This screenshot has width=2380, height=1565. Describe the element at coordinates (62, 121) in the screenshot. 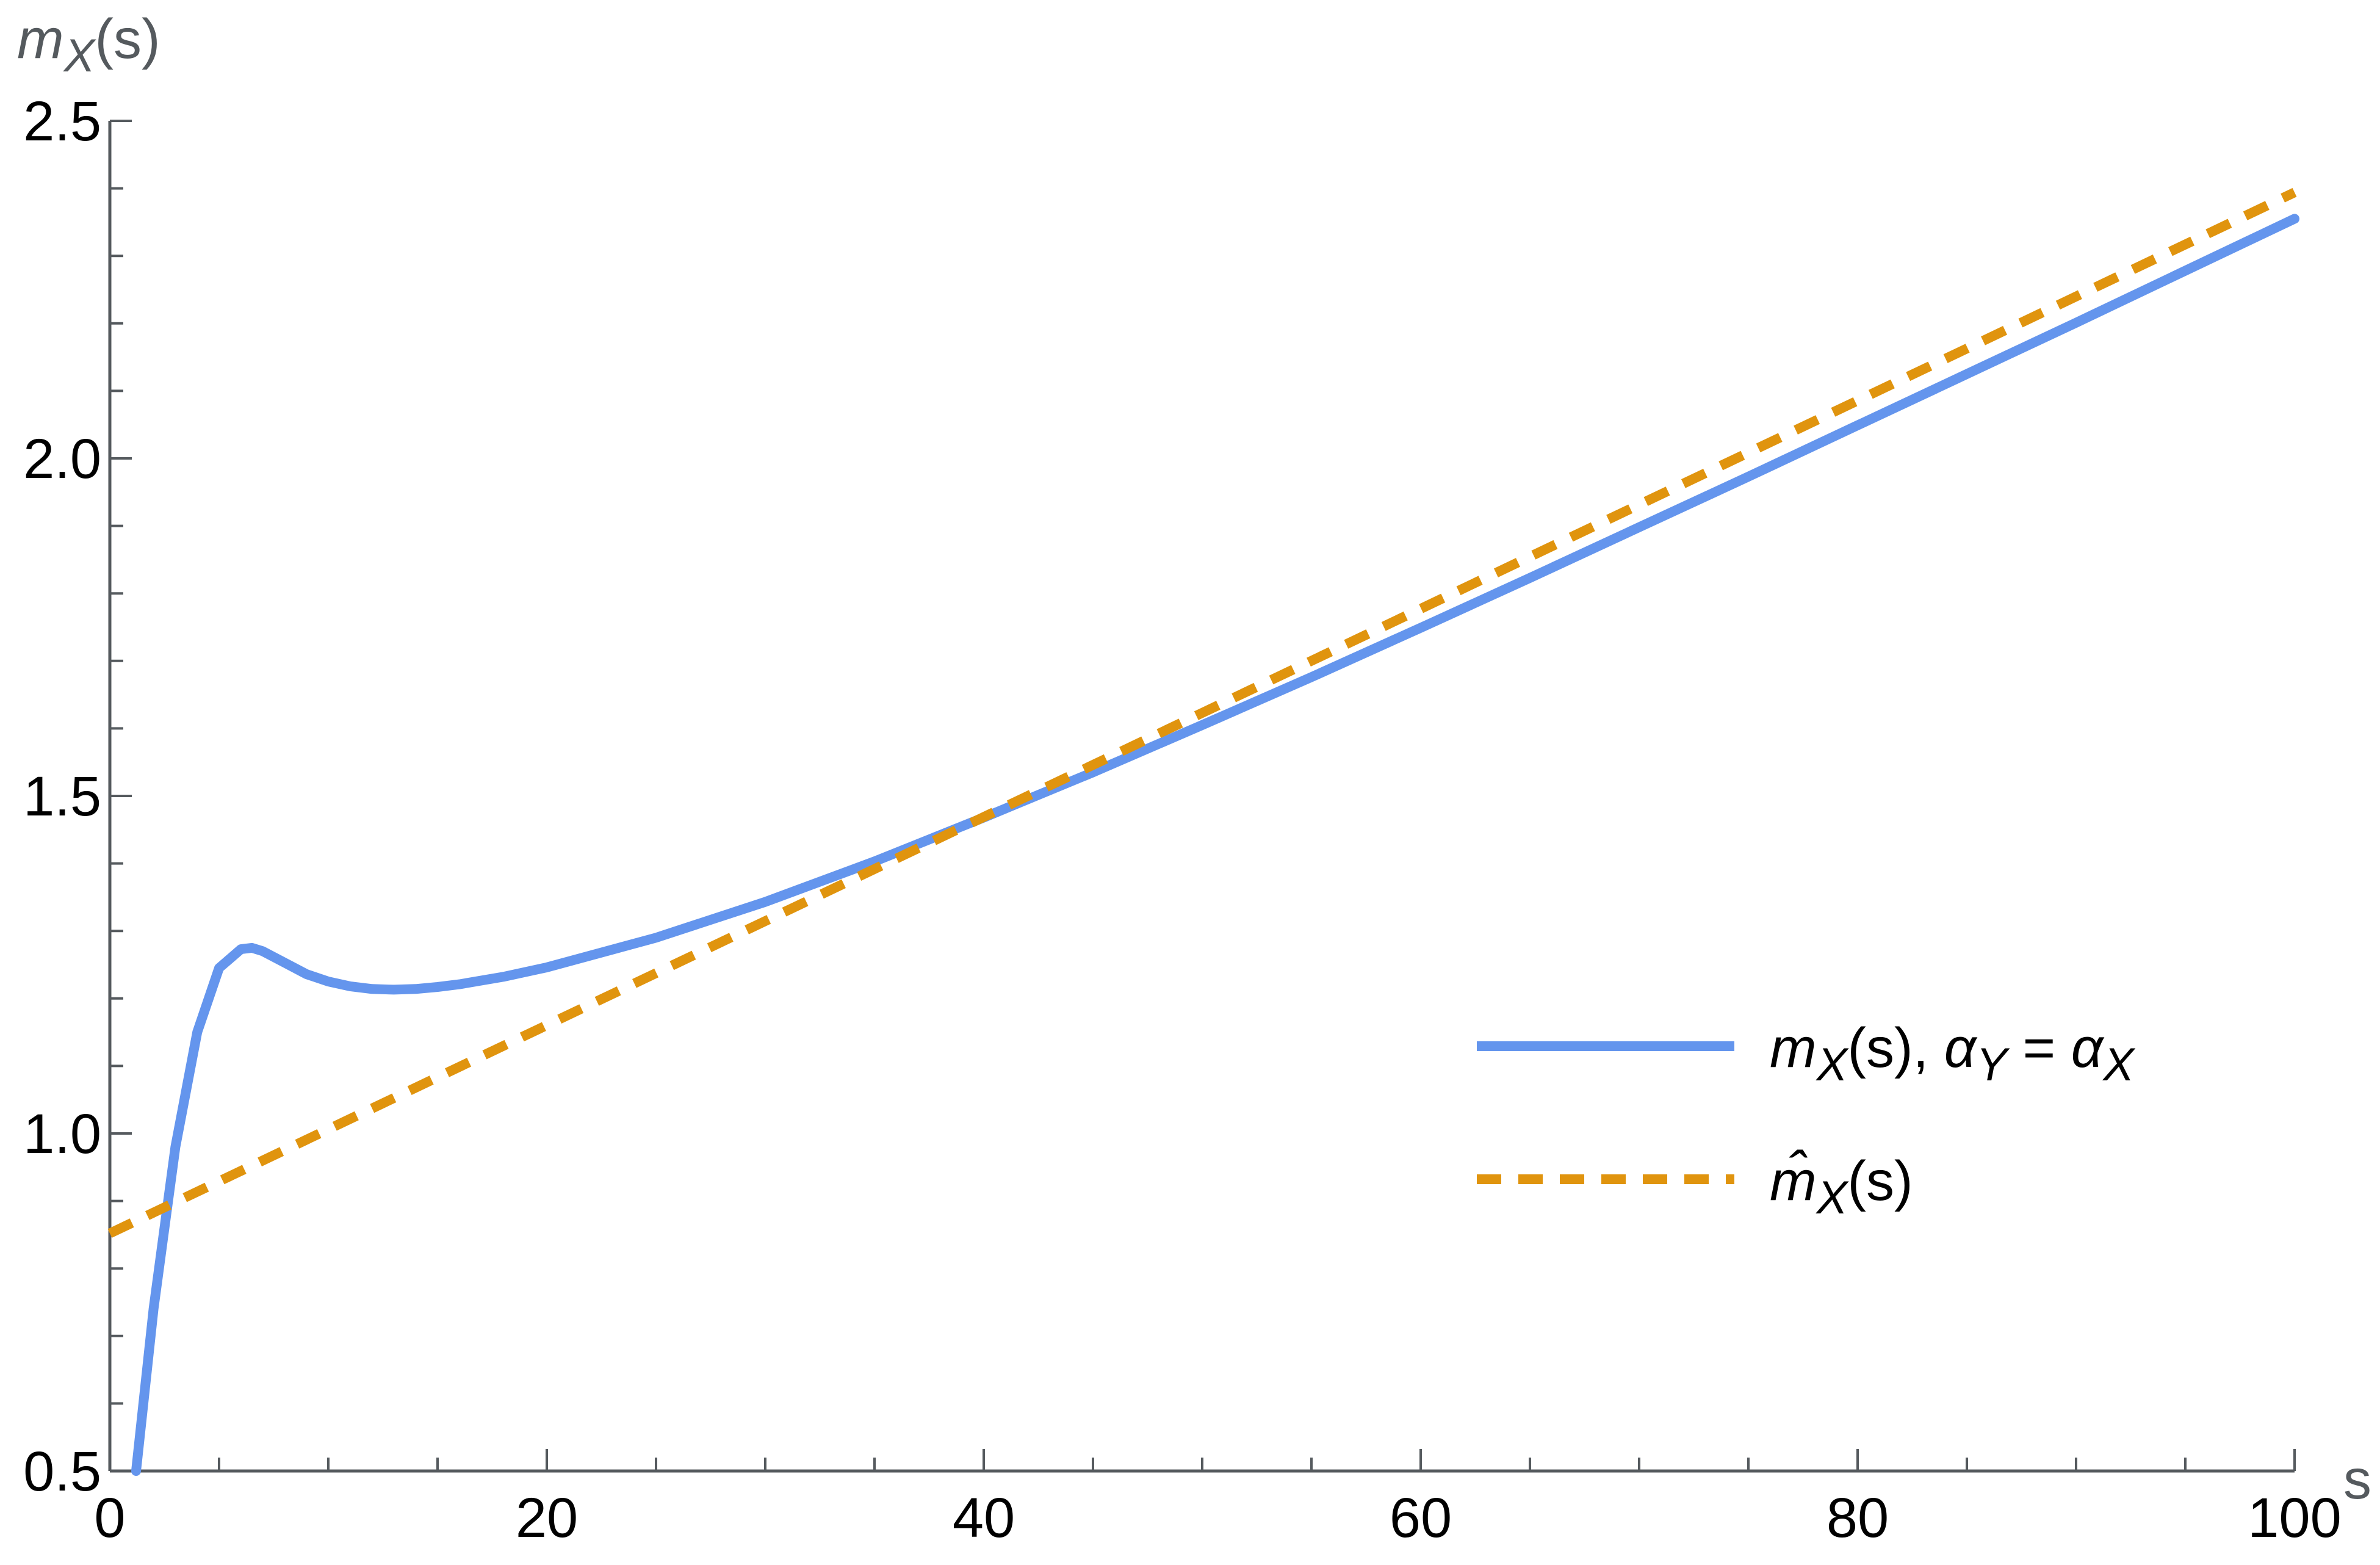

I see `y-tick-label: 2.5` at that location.